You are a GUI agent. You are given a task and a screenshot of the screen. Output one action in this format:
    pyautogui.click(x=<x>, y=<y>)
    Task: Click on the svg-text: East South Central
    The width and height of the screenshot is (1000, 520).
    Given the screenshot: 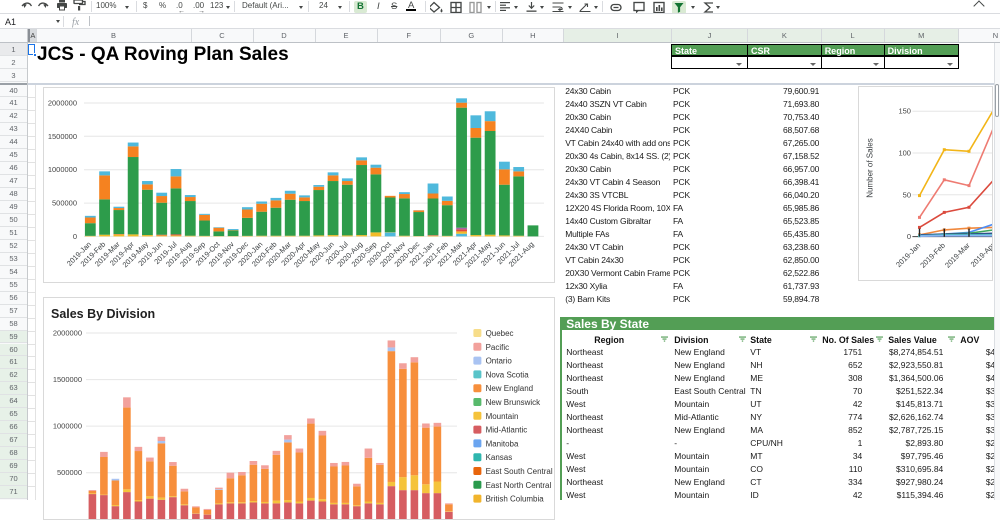 What is the action you would take?
    pyautogui.click(x=519, y=471)
    